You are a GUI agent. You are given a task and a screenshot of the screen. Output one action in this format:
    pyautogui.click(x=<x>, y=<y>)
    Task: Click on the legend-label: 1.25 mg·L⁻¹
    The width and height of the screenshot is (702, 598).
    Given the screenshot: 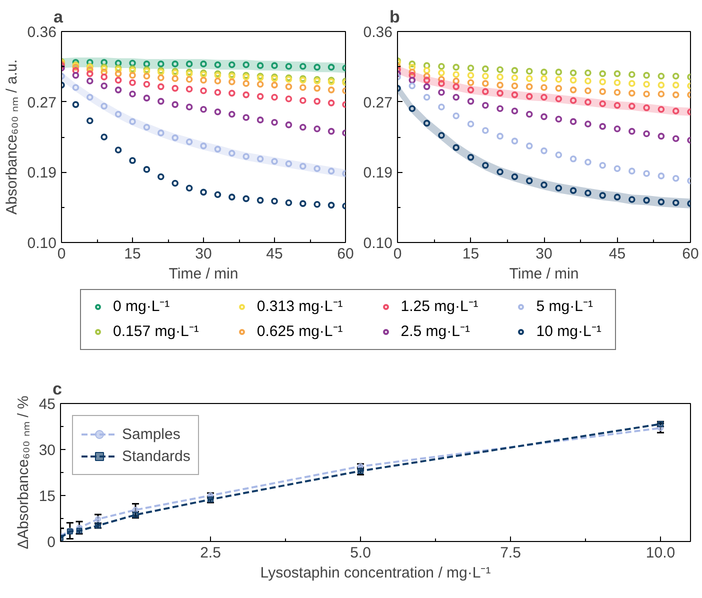 What is the action you would take?
    pyautogui.click(x=439, y=307)
    